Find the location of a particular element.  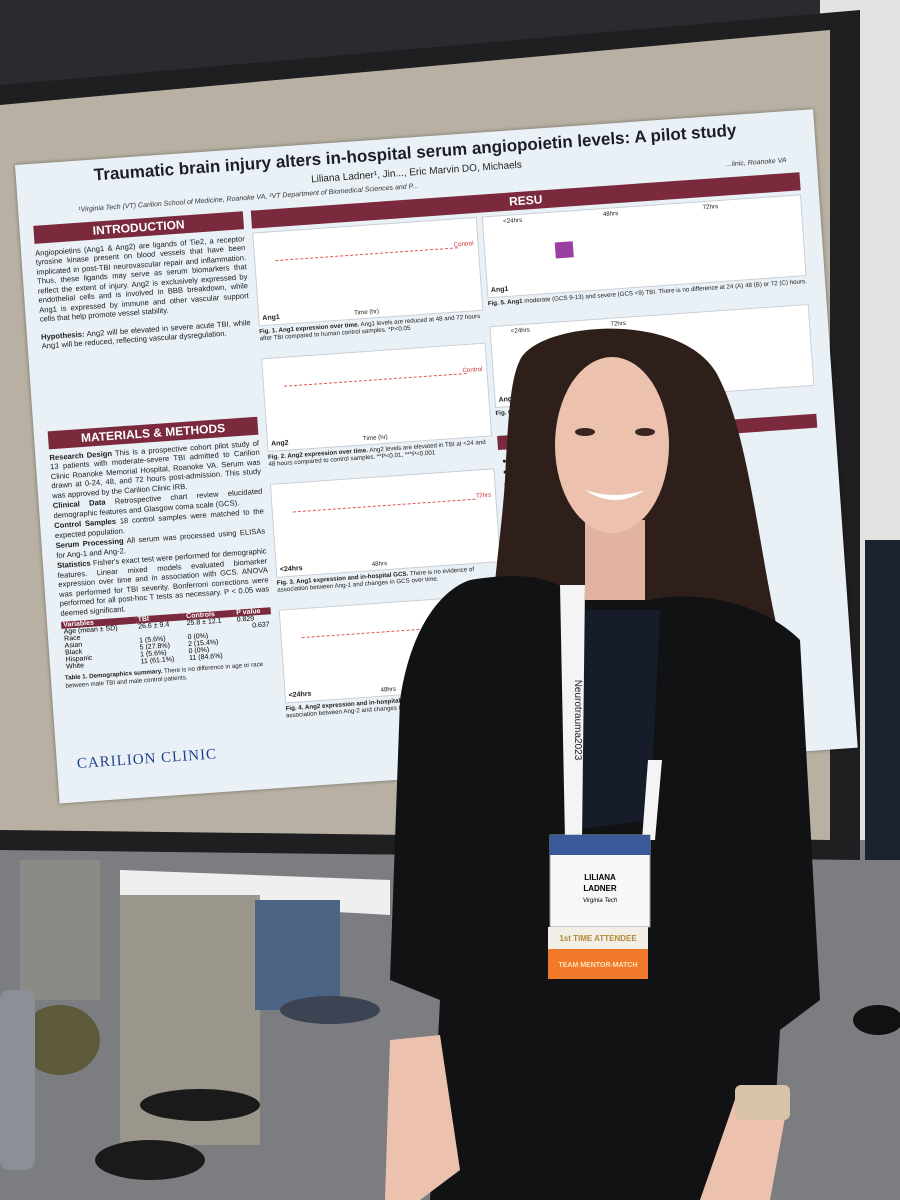

other-person is located at coordinates (882, 700).